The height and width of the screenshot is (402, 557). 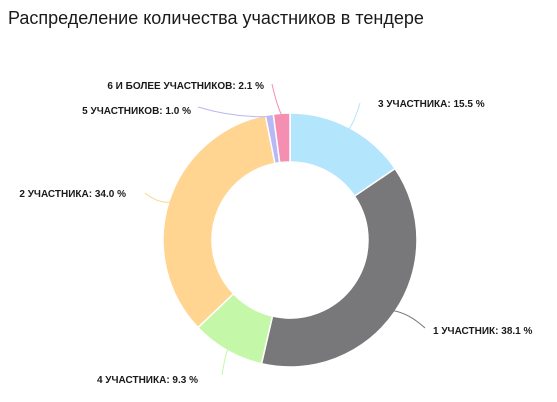 I want to click on data-label-3: 4 УЧАСТНИКА: 9.3 %, so click(x=147, y=380).